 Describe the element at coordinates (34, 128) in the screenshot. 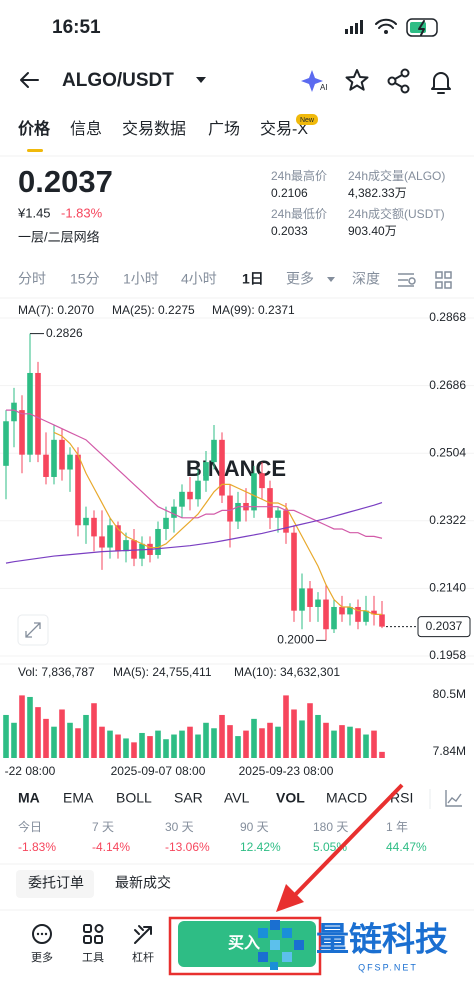

I see `tab: 价格` at that location.